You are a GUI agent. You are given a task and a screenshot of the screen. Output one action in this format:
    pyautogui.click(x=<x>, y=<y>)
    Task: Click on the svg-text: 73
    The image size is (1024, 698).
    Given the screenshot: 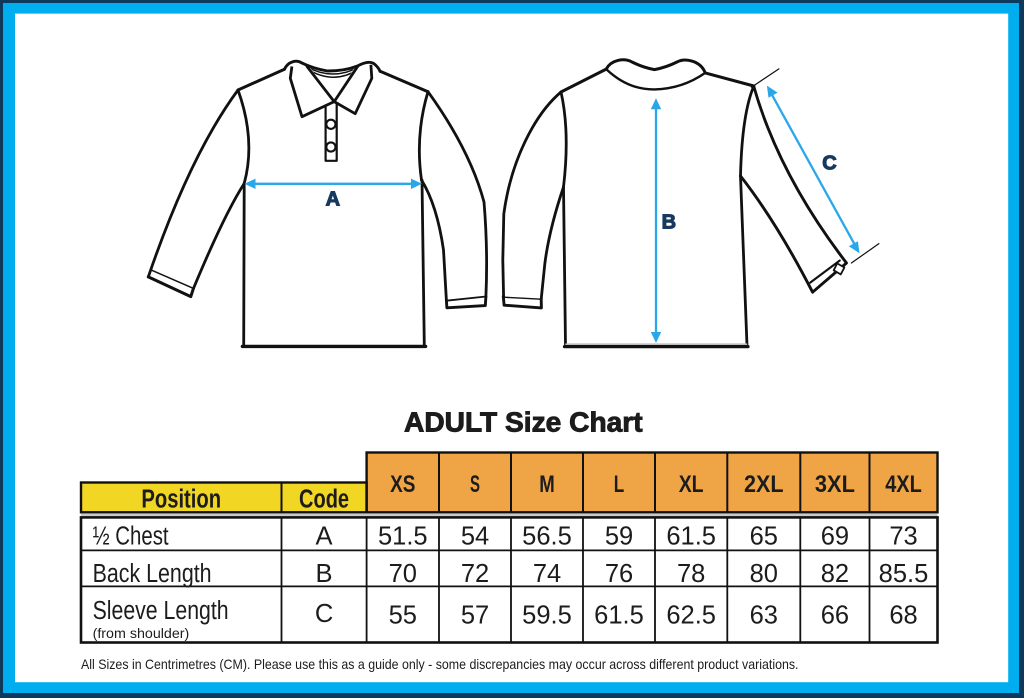 What is the action you would take?
    pyautogui.click(x=903, y=537)
    